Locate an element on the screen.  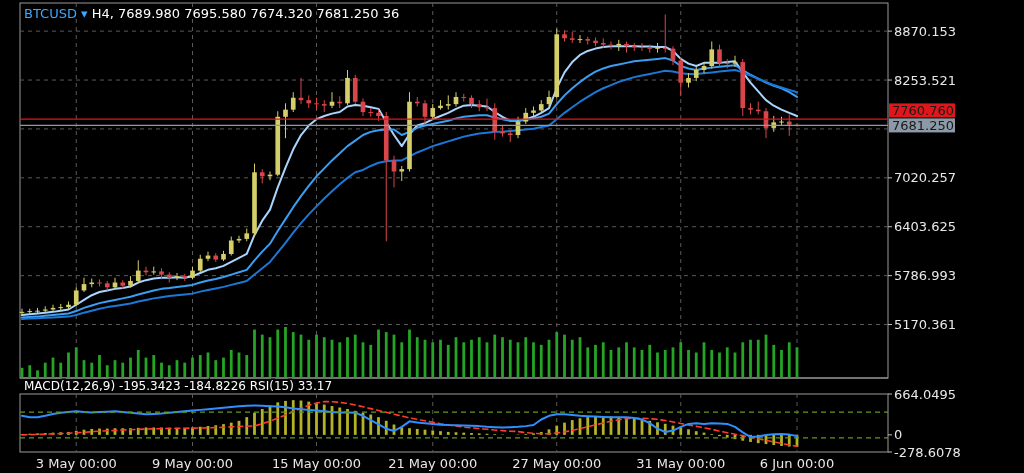
ref-line-label: 7760.760 is located at coordinates (923, 110).